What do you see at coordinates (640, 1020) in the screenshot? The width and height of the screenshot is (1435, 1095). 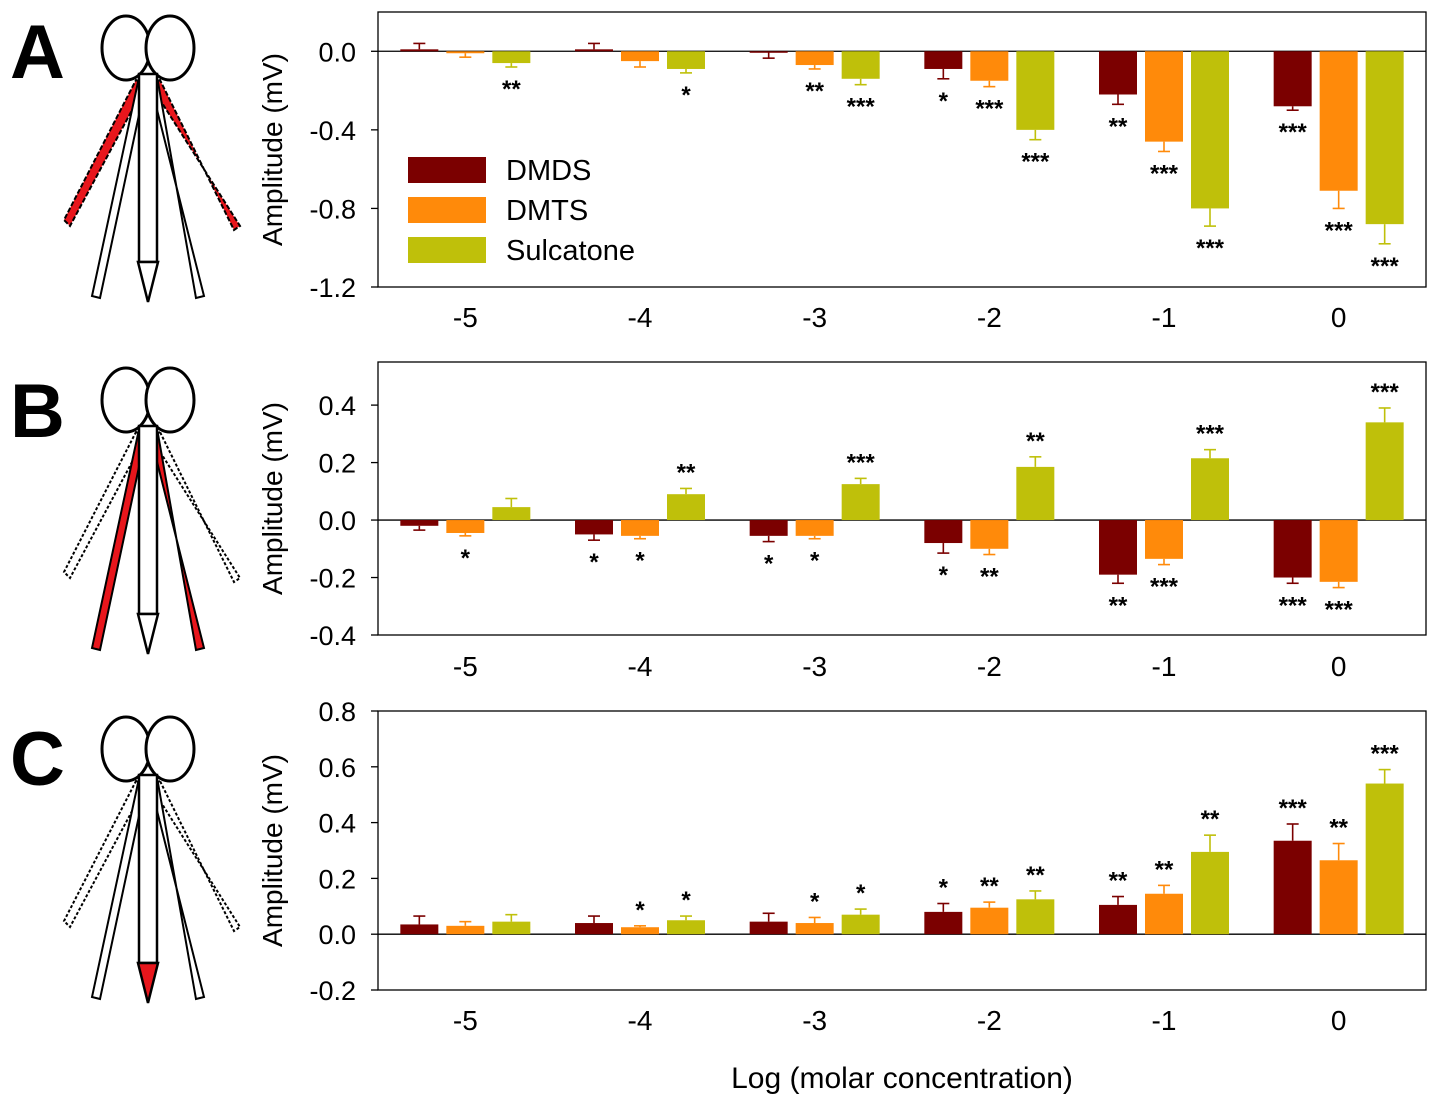 I see `x-tick-label: -4` at bounding box center [640, 1020].